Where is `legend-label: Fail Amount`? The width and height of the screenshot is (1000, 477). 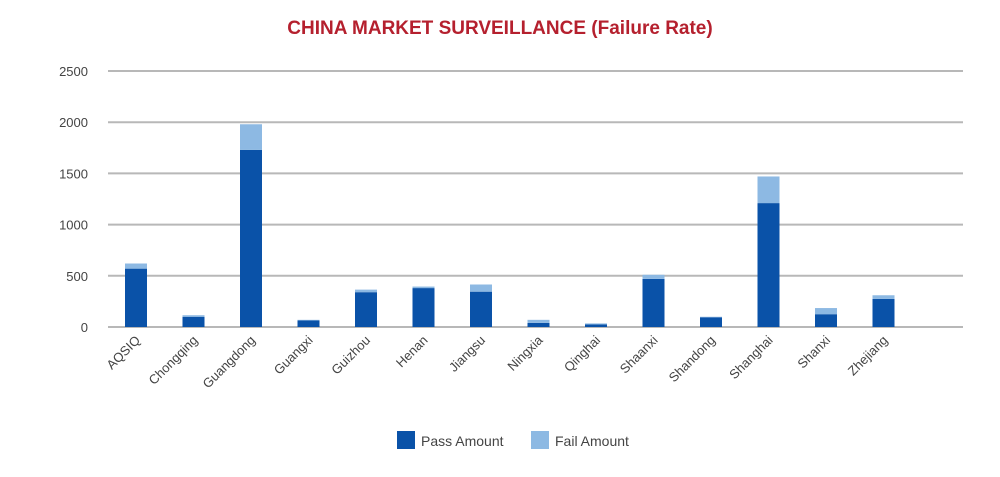 legend-label: Fail Amount is located at coordinates (592, 441).